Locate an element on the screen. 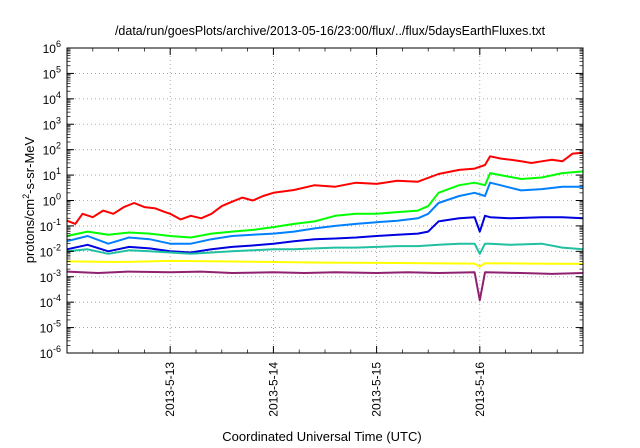  y-tick-label: 10² is located at coordinates (52, 149).